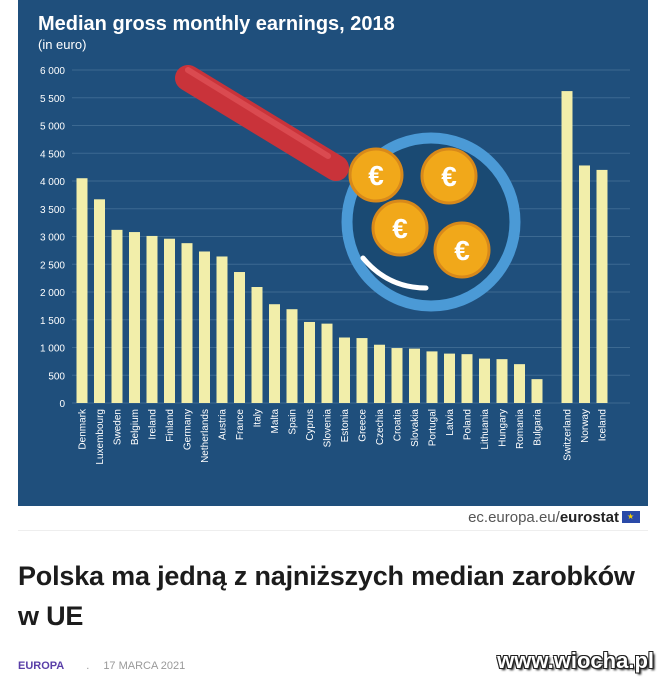 The height and width of the screenshot is (687, 668). I want to click on bar-germany, so click(187, 323).